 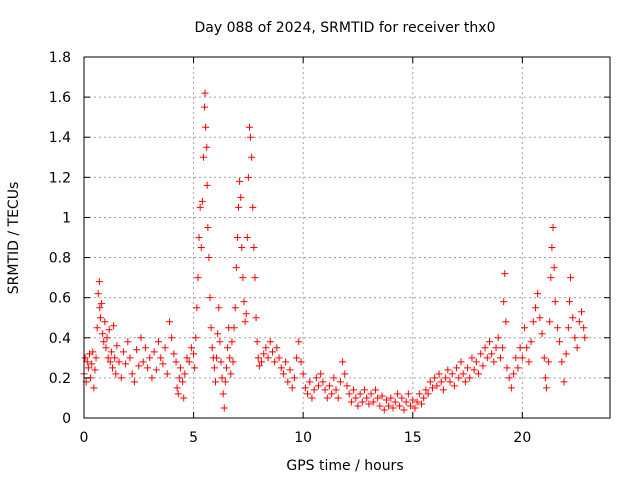 I want to click on y-tick-label: 0.8, so click(x=60, y=259).